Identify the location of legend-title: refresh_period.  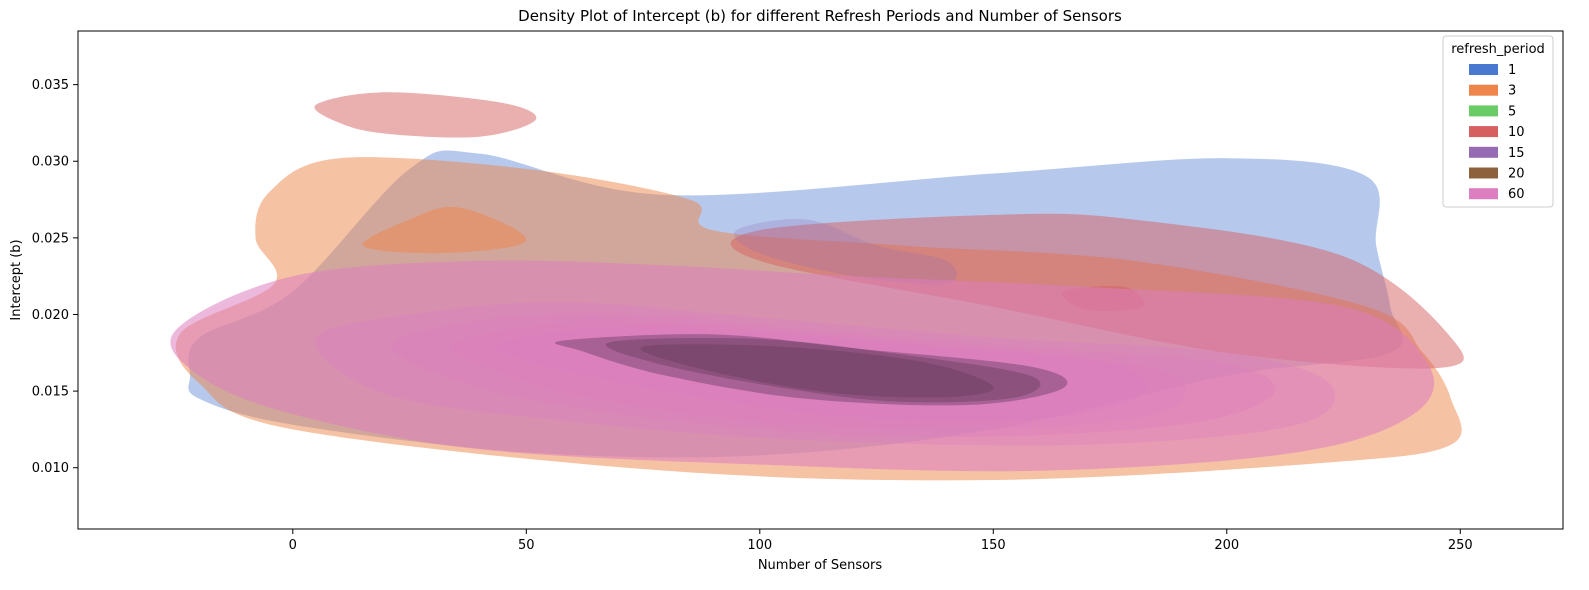
(1498, 49).